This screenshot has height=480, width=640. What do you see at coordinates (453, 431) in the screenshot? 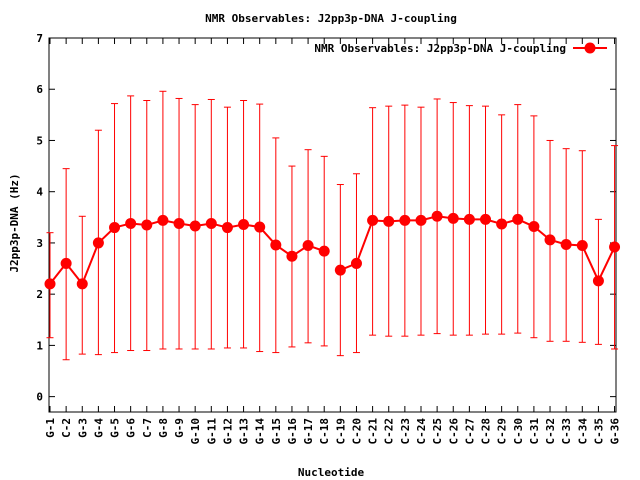
I see `x-tick-label: C-26` at bounding box center [453, 431].